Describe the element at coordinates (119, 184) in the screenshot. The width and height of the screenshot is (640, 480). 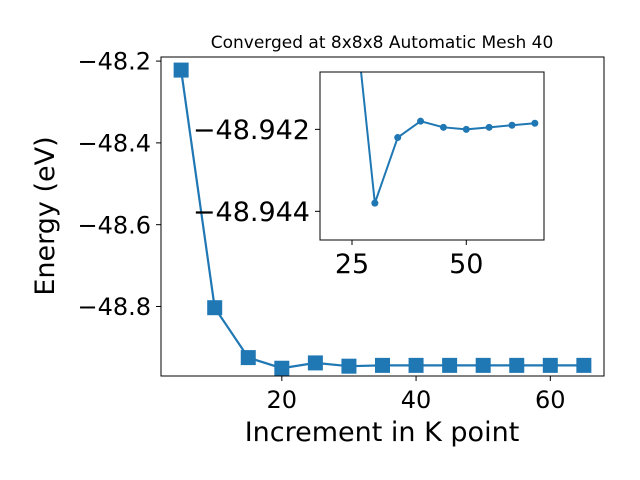
I see `main-y-ticks: −48.2 −48.4 −48.6 −48.8` at that location.